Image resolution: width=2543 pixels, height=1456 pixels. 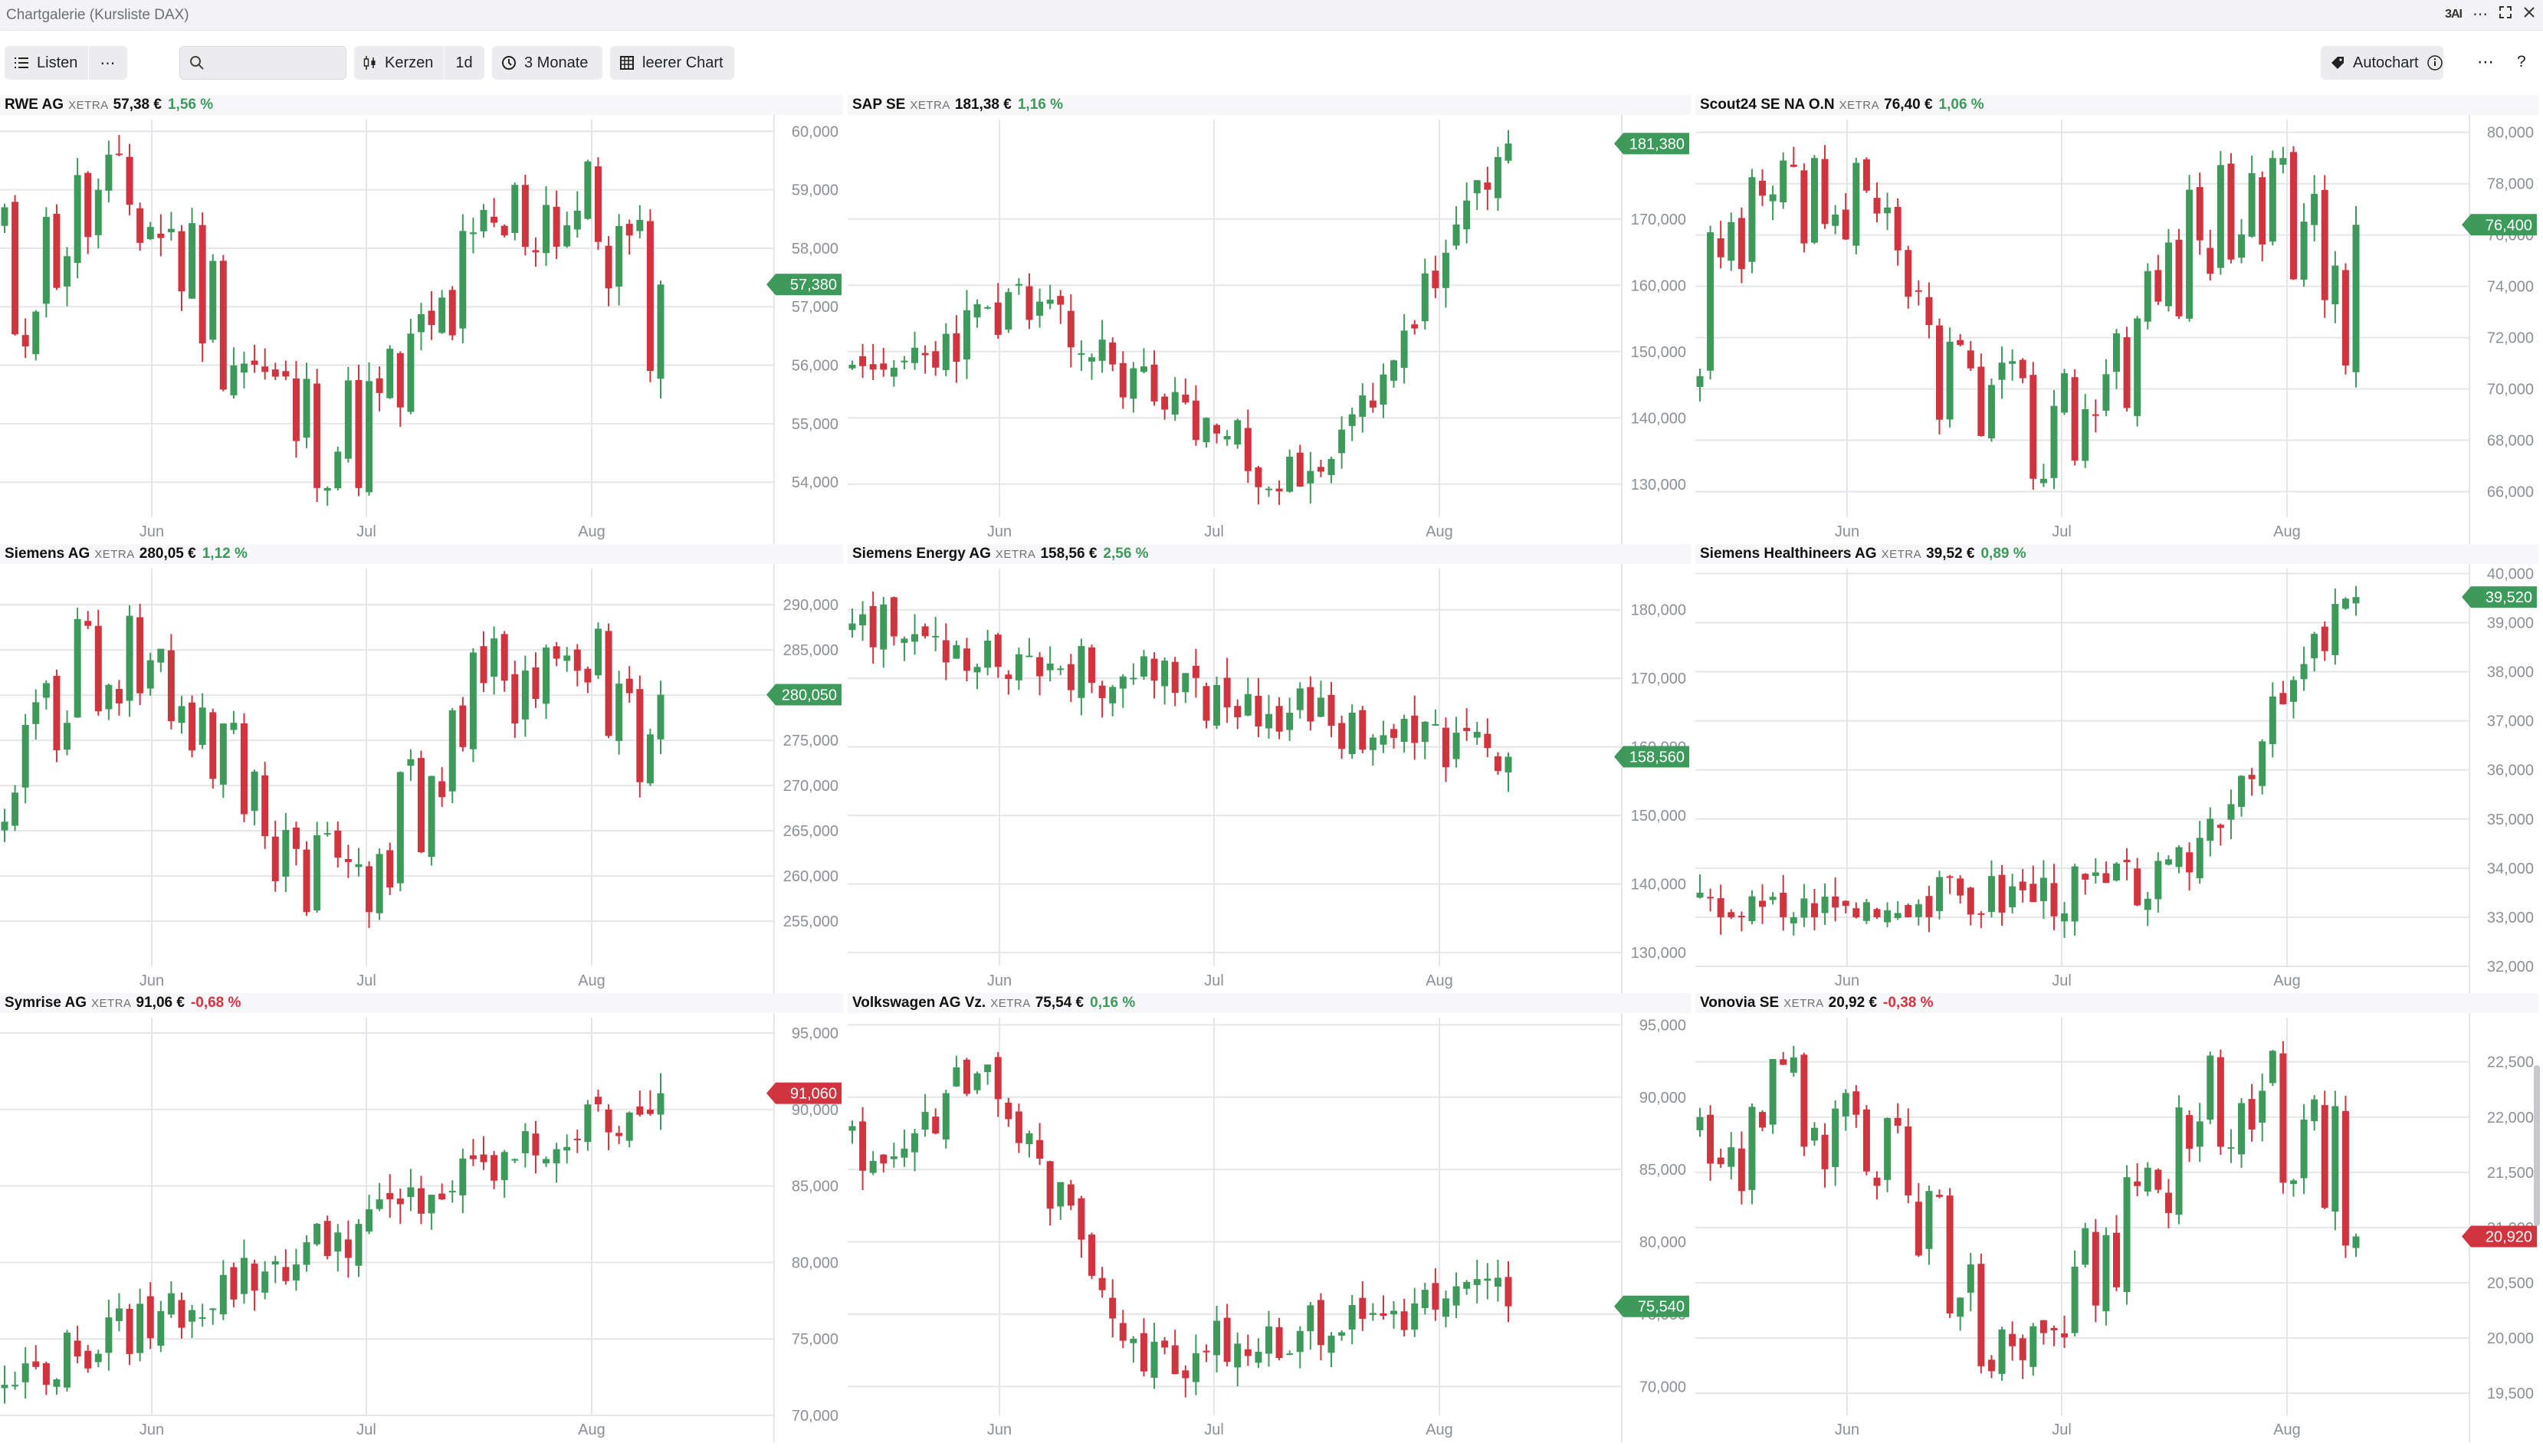 What do you see at coordinates (2521, 62) in the screenshot?
I see `help-button: ?` at bounding box center [2521, 62].